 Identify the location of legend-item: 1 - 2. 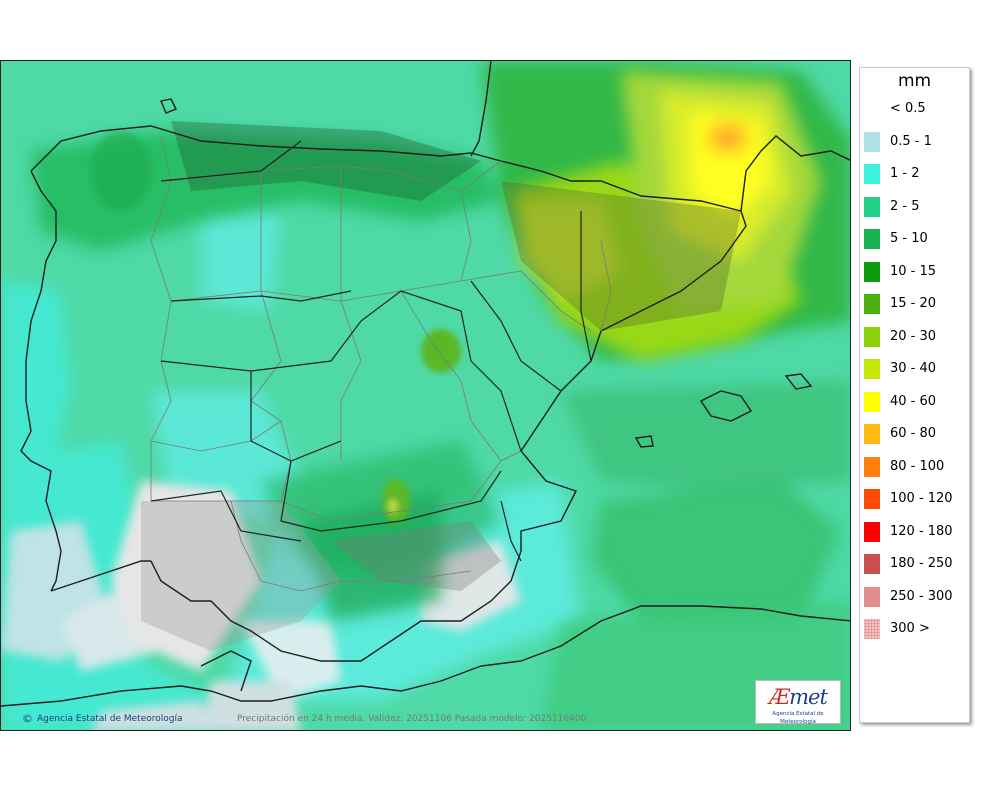
(916, 174).